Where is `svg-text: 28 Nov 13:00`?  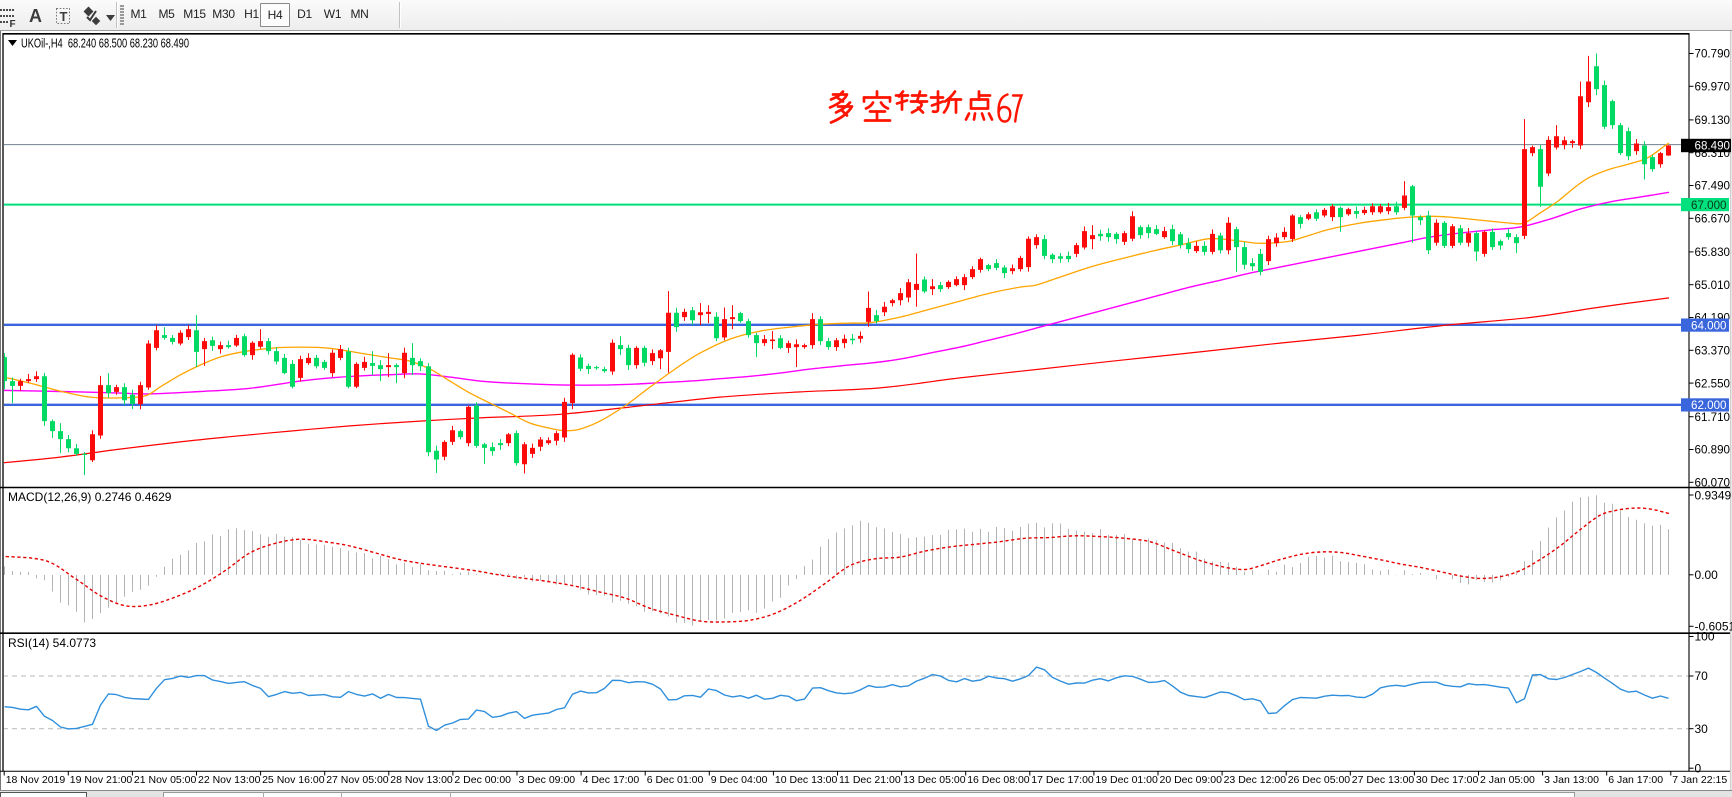 svg-text: 28 Nov 13:00 is located at coordinates (421, 780).